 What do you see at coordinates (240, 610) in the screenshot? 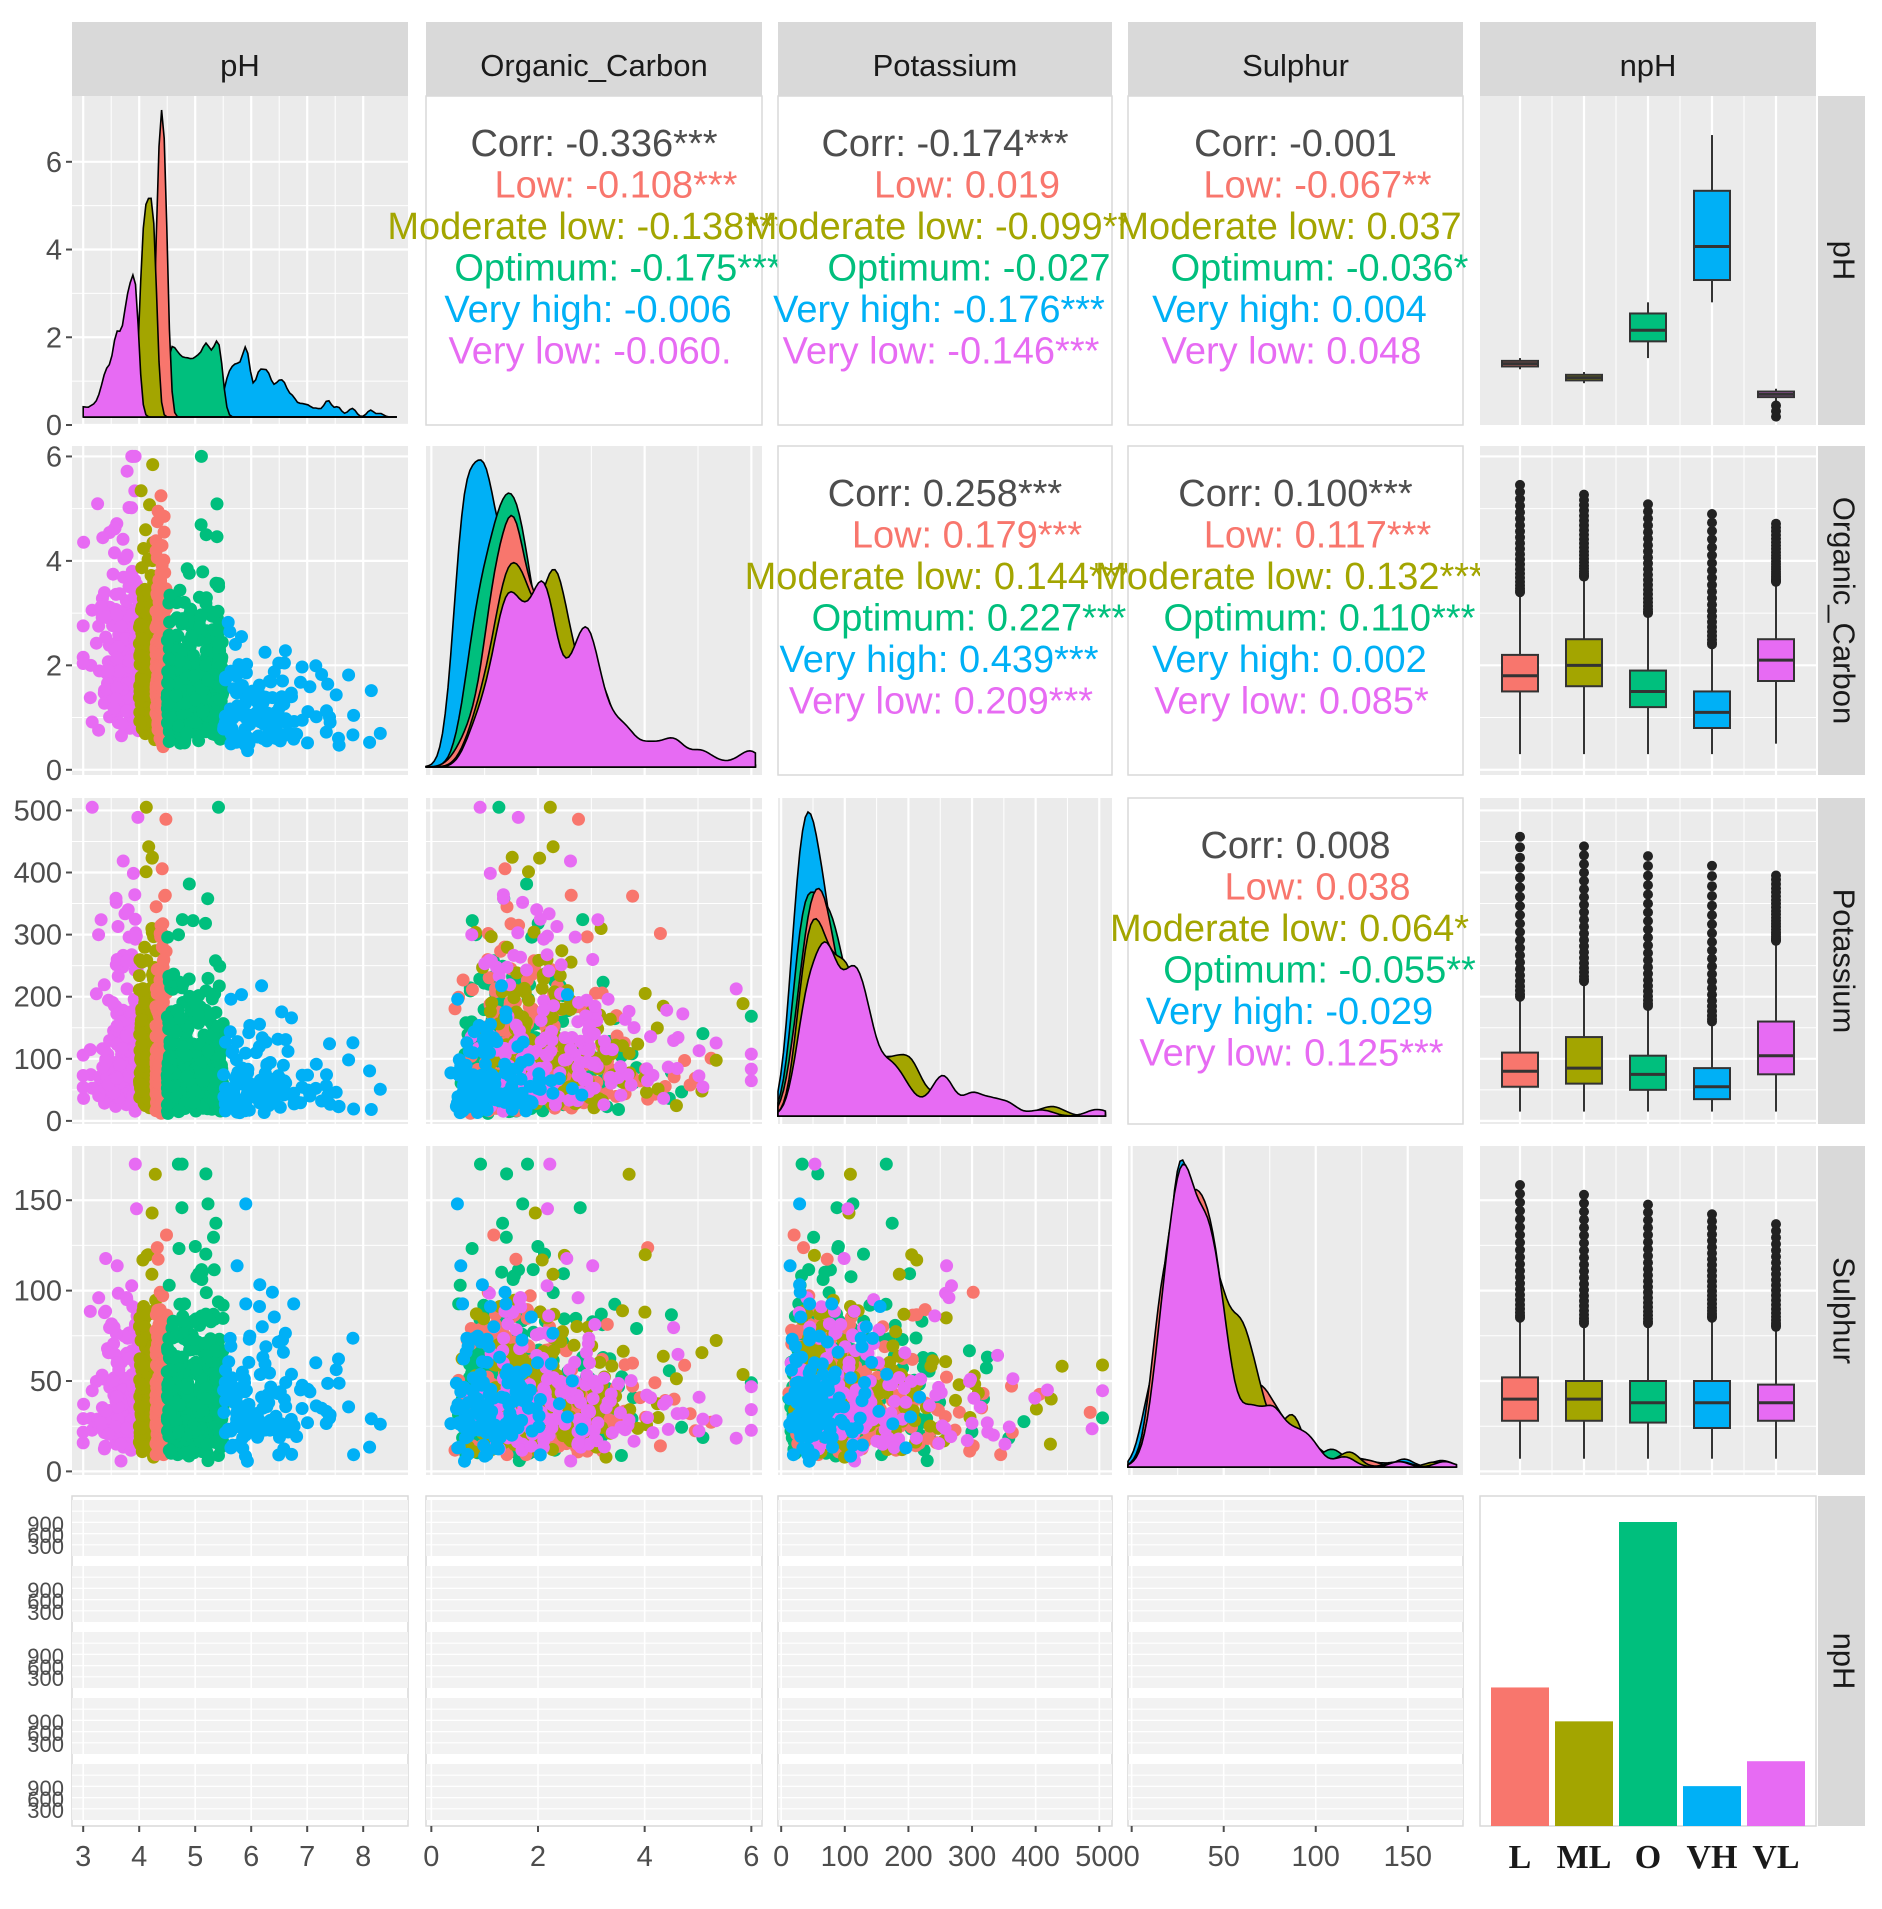
I see `panel-Organic_Carbon-vs-pH` at bounding box center [240, 610].